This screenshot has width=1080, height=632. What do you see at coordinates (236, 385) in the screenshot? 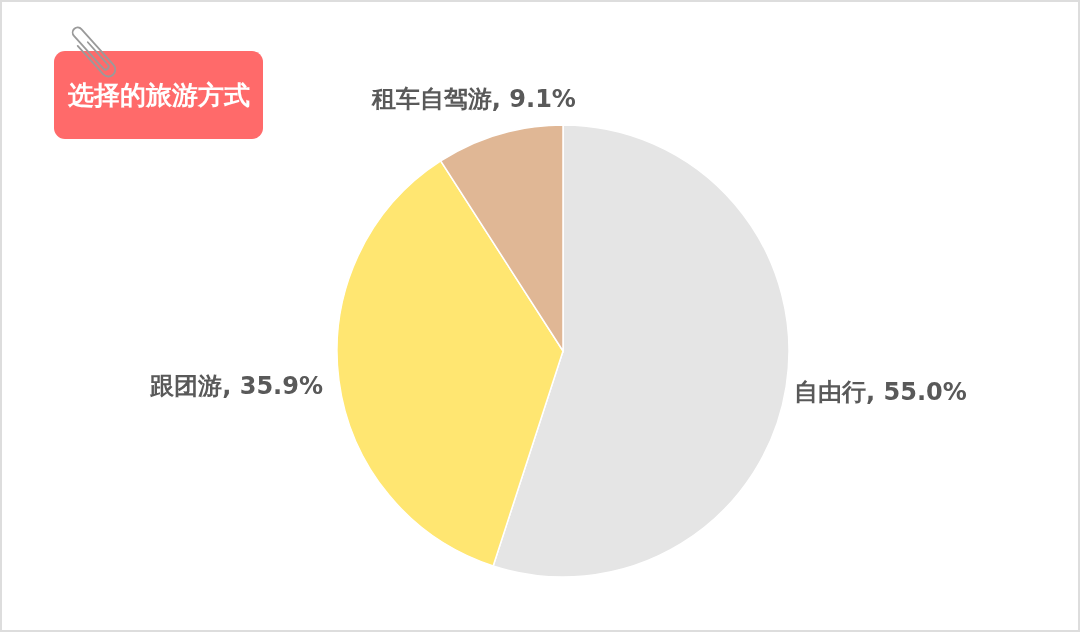
I see `slice-label: 跟团游, 35.9%` at bounding box center [236, 385].